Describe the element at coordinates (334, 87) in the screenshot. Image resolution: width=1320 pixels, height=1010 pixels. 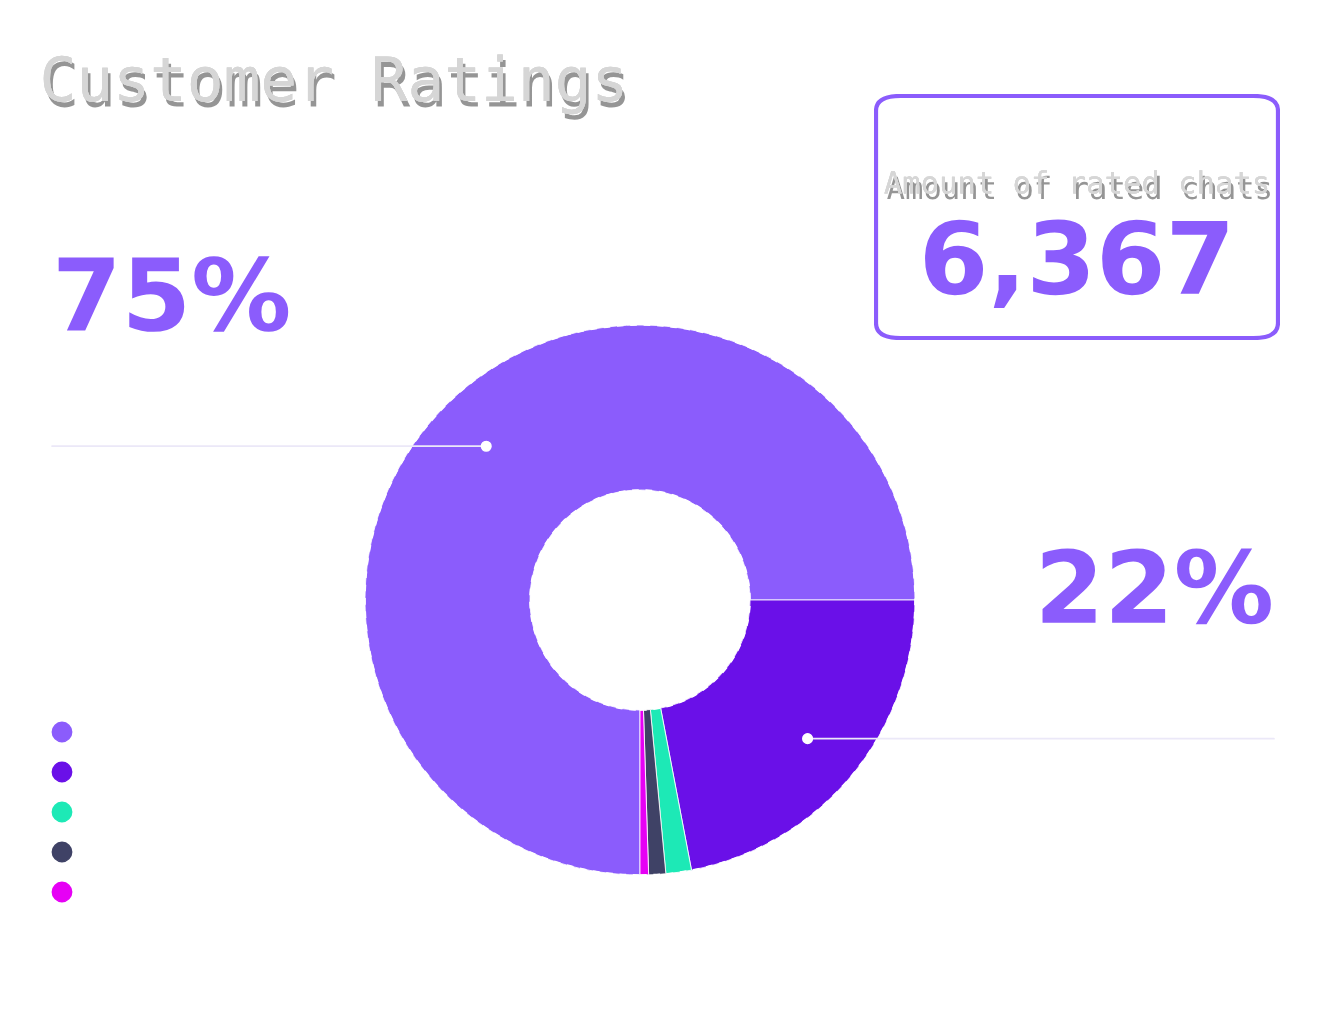
I see `chart-title: Customer Ratings` at that location.